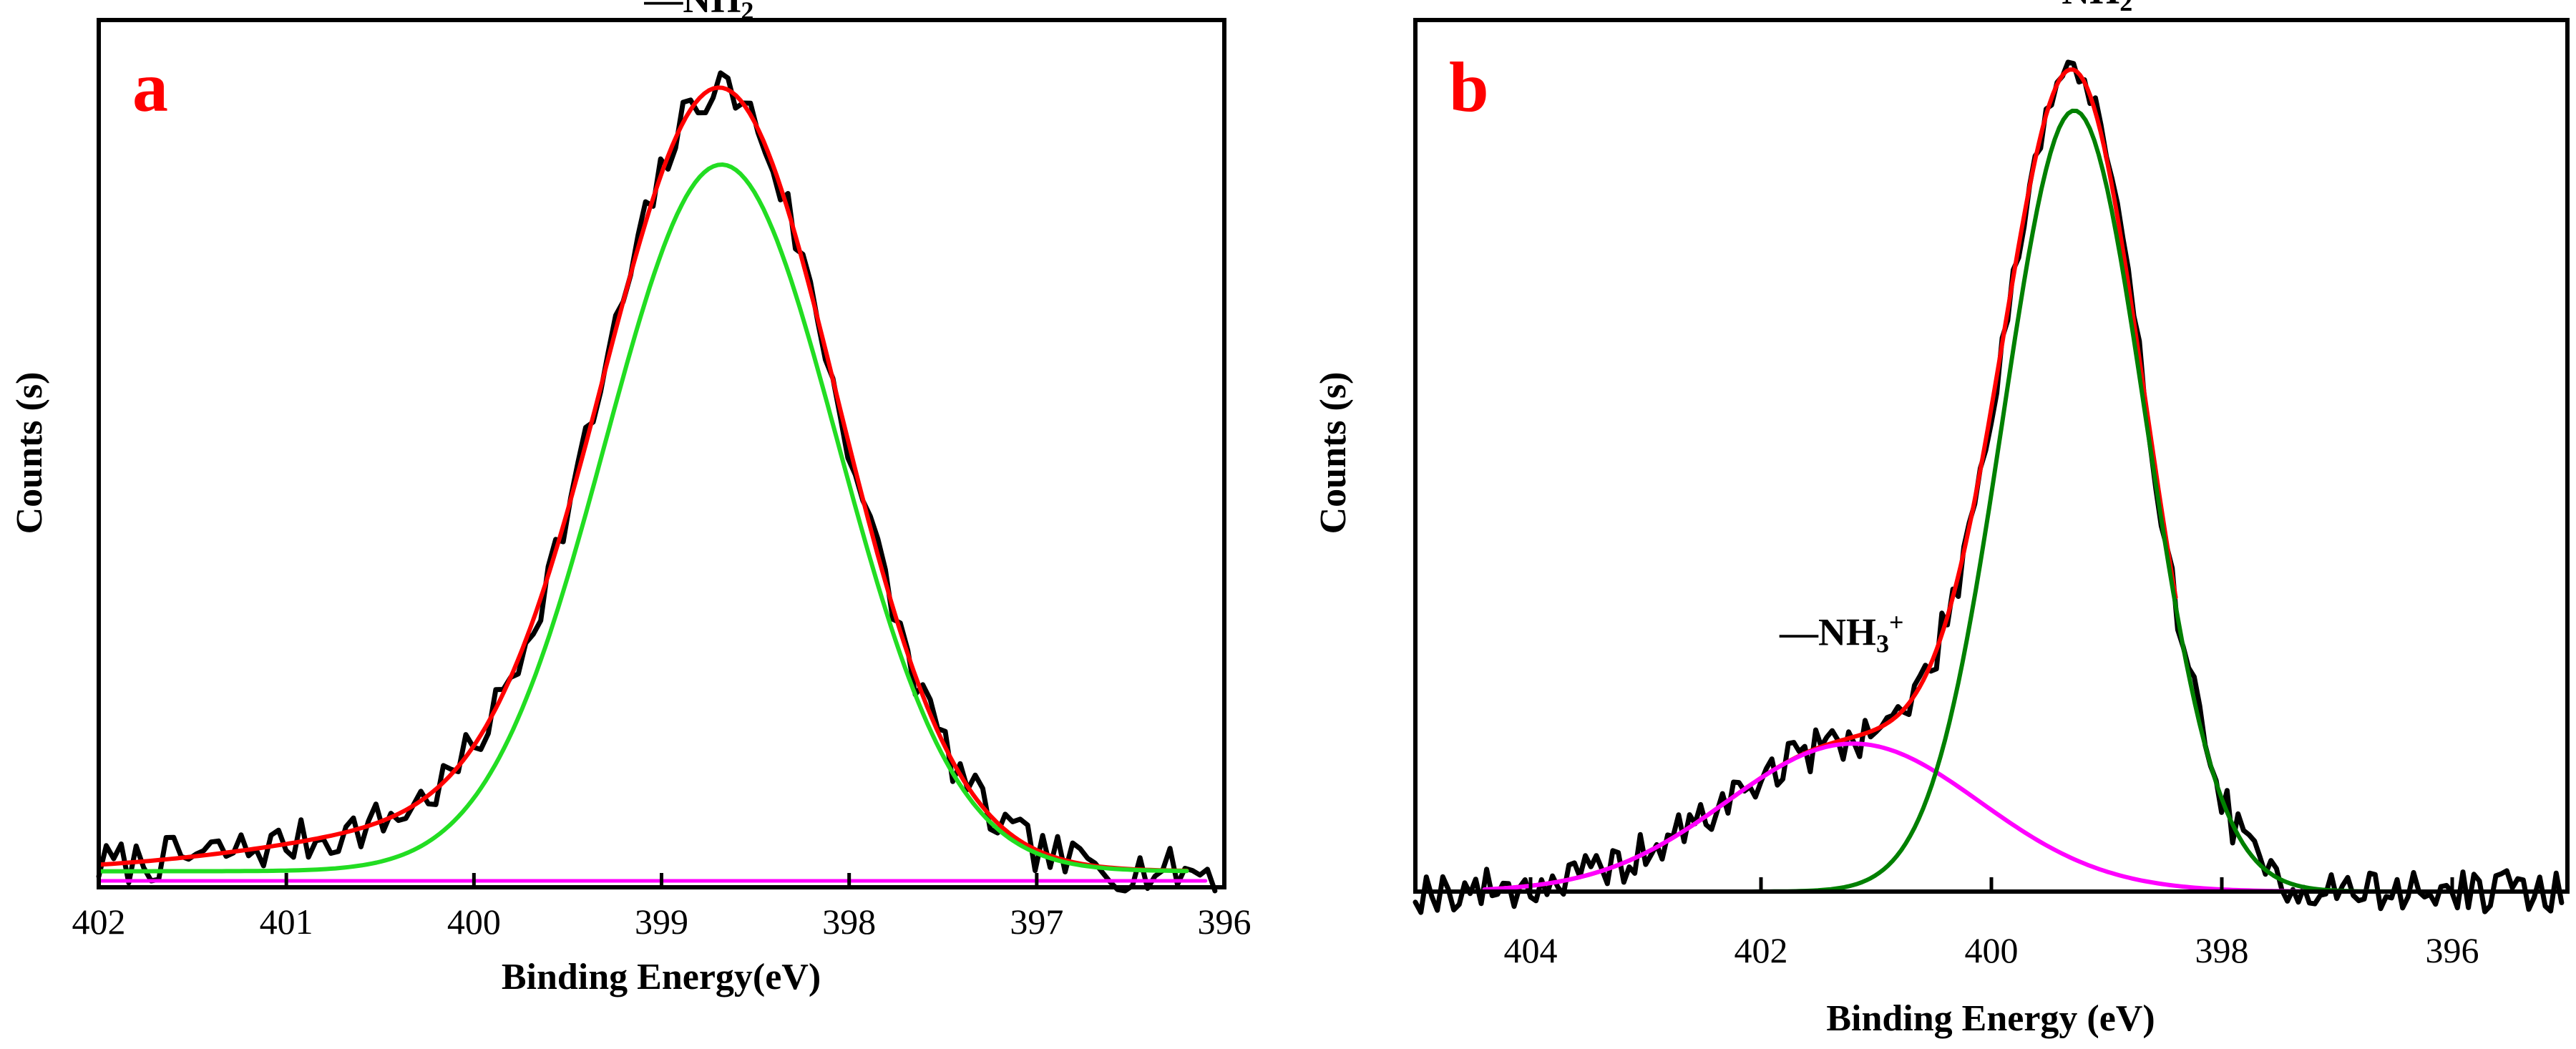  I want to click on panel-b-x-tick-label-0: 404, so click(1531, 950).